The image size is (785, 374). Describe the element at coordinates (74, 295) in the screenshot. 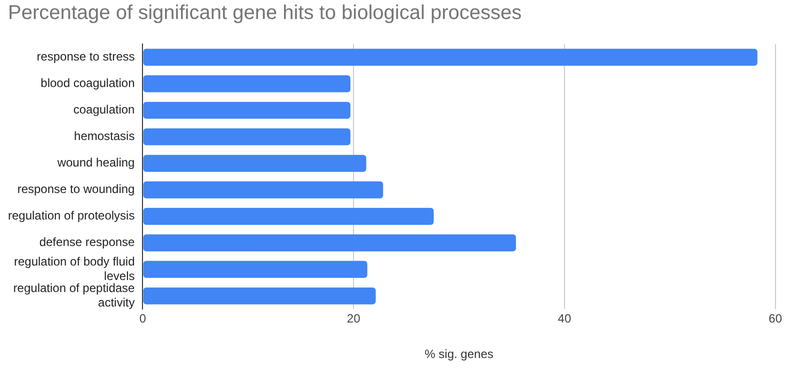

I see `y-tick-label: regulation of peptidase activity` at that location.